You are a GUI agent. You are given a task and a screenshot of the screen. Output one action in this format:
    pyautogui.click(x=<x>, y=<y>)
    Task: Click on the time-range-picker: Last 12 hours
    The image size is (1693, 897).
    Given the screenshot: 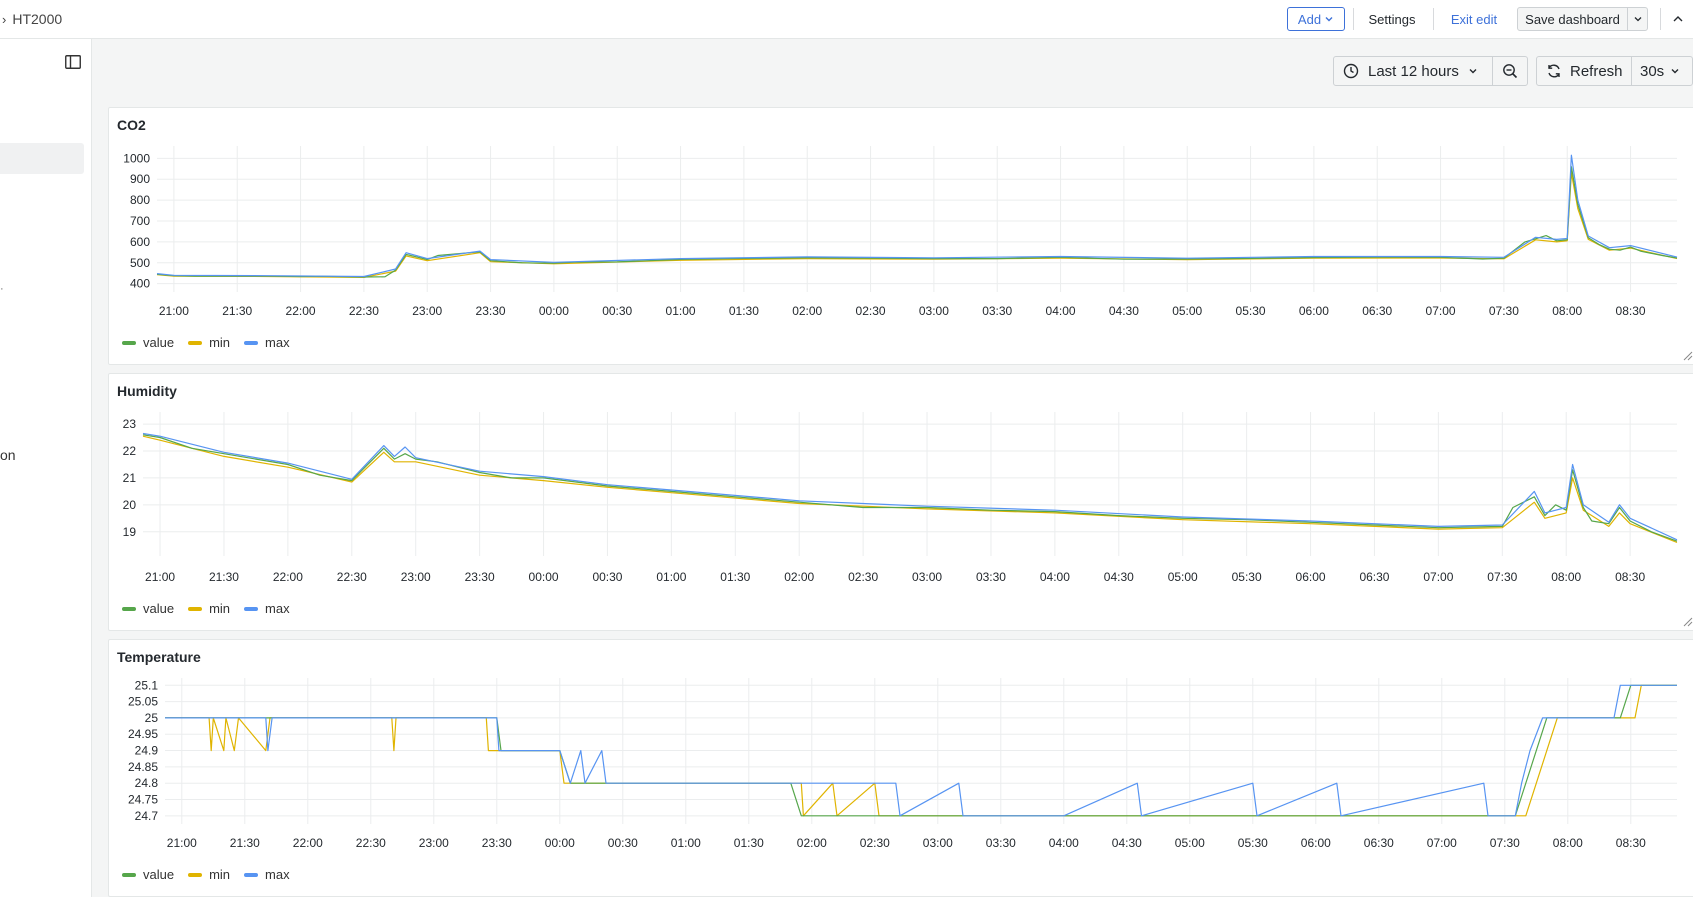 What is the action you would take?
    pyautogui.click(x=1413, y=71)
    